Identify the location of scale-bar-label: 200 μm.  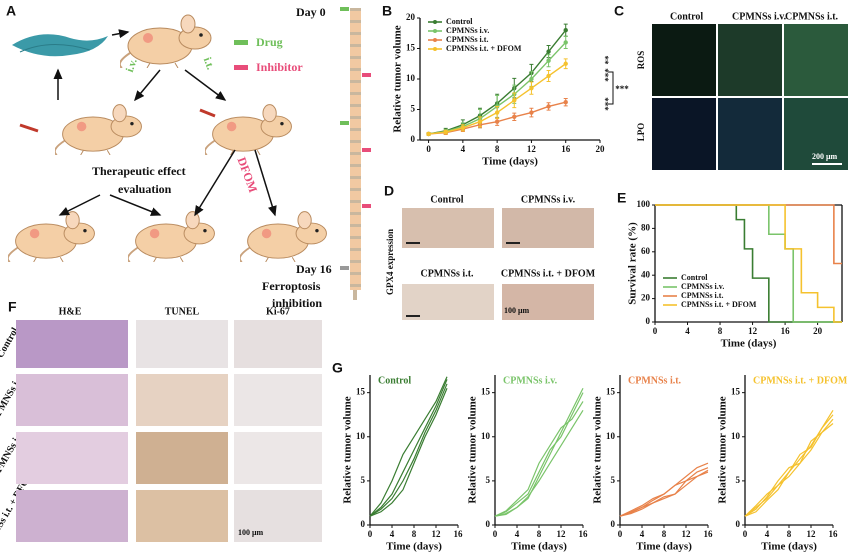
(825, 156).